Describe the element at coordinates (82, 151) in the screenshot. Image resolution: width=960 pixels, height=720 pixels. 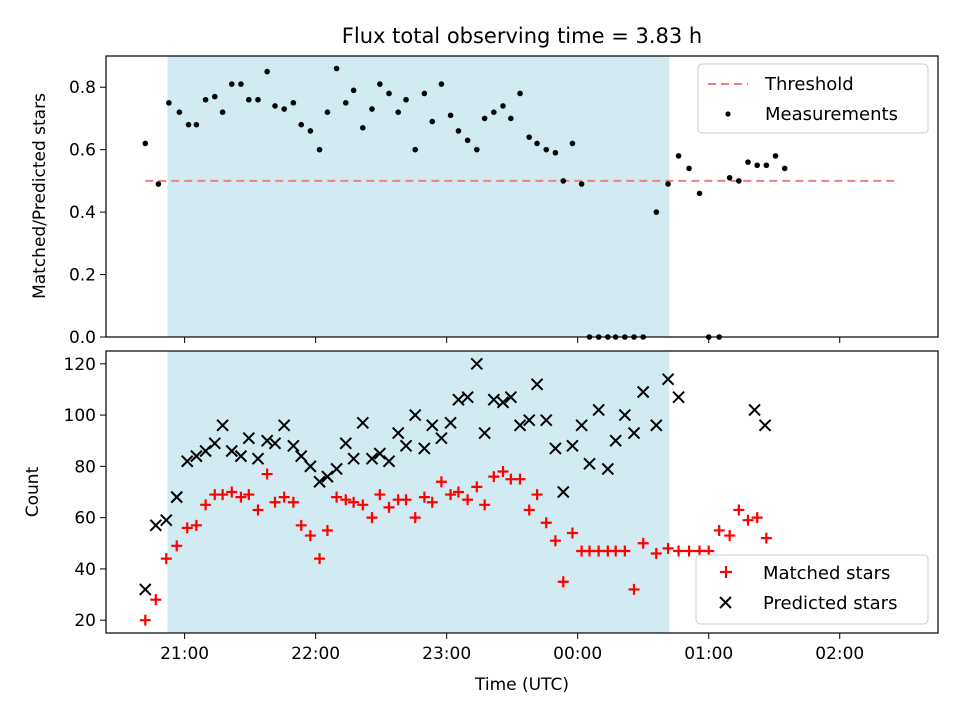
I see `top-y-tick-label: 0.6` at that location.